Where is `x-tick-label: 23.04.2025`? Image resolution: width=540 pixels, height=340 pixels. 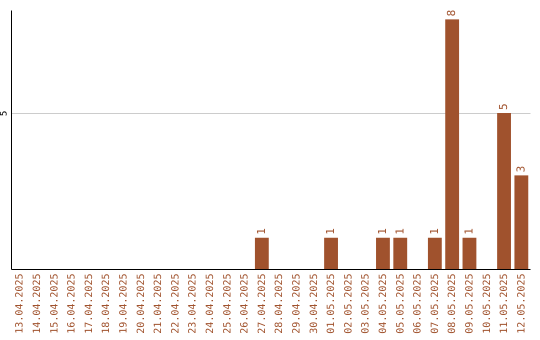
x-tick-label: 23.04.2025 is located at coordinates (193, 304).